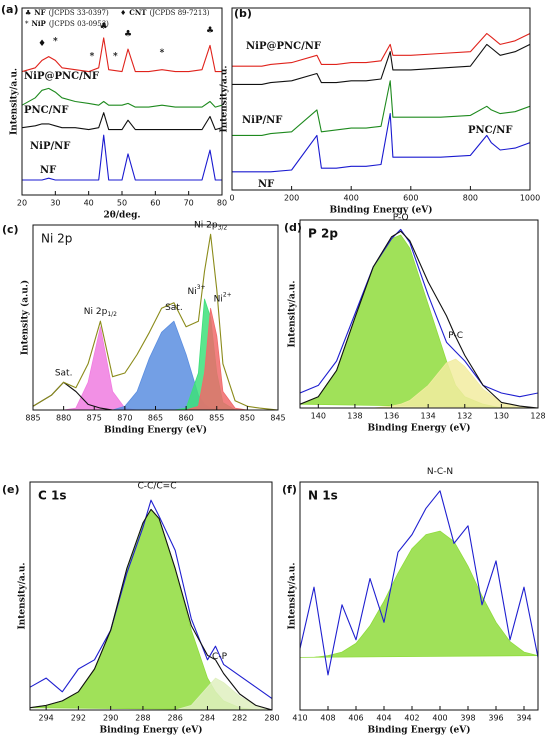 Image resolution: width=550 pixels, height=745 pixels. Describe the element at coordinates (355, 718) in the screenshot. I see `x-tick-label: 406` at that location.